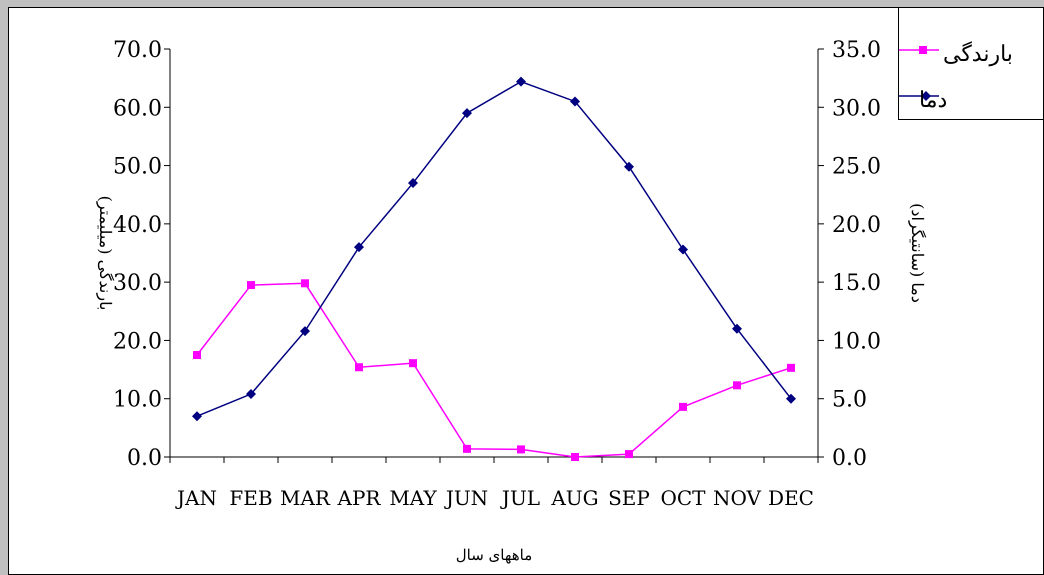  Describe the element at coordinates (919, 50) in the screenshot. I see `legend-swatch-precipitation` at that location.